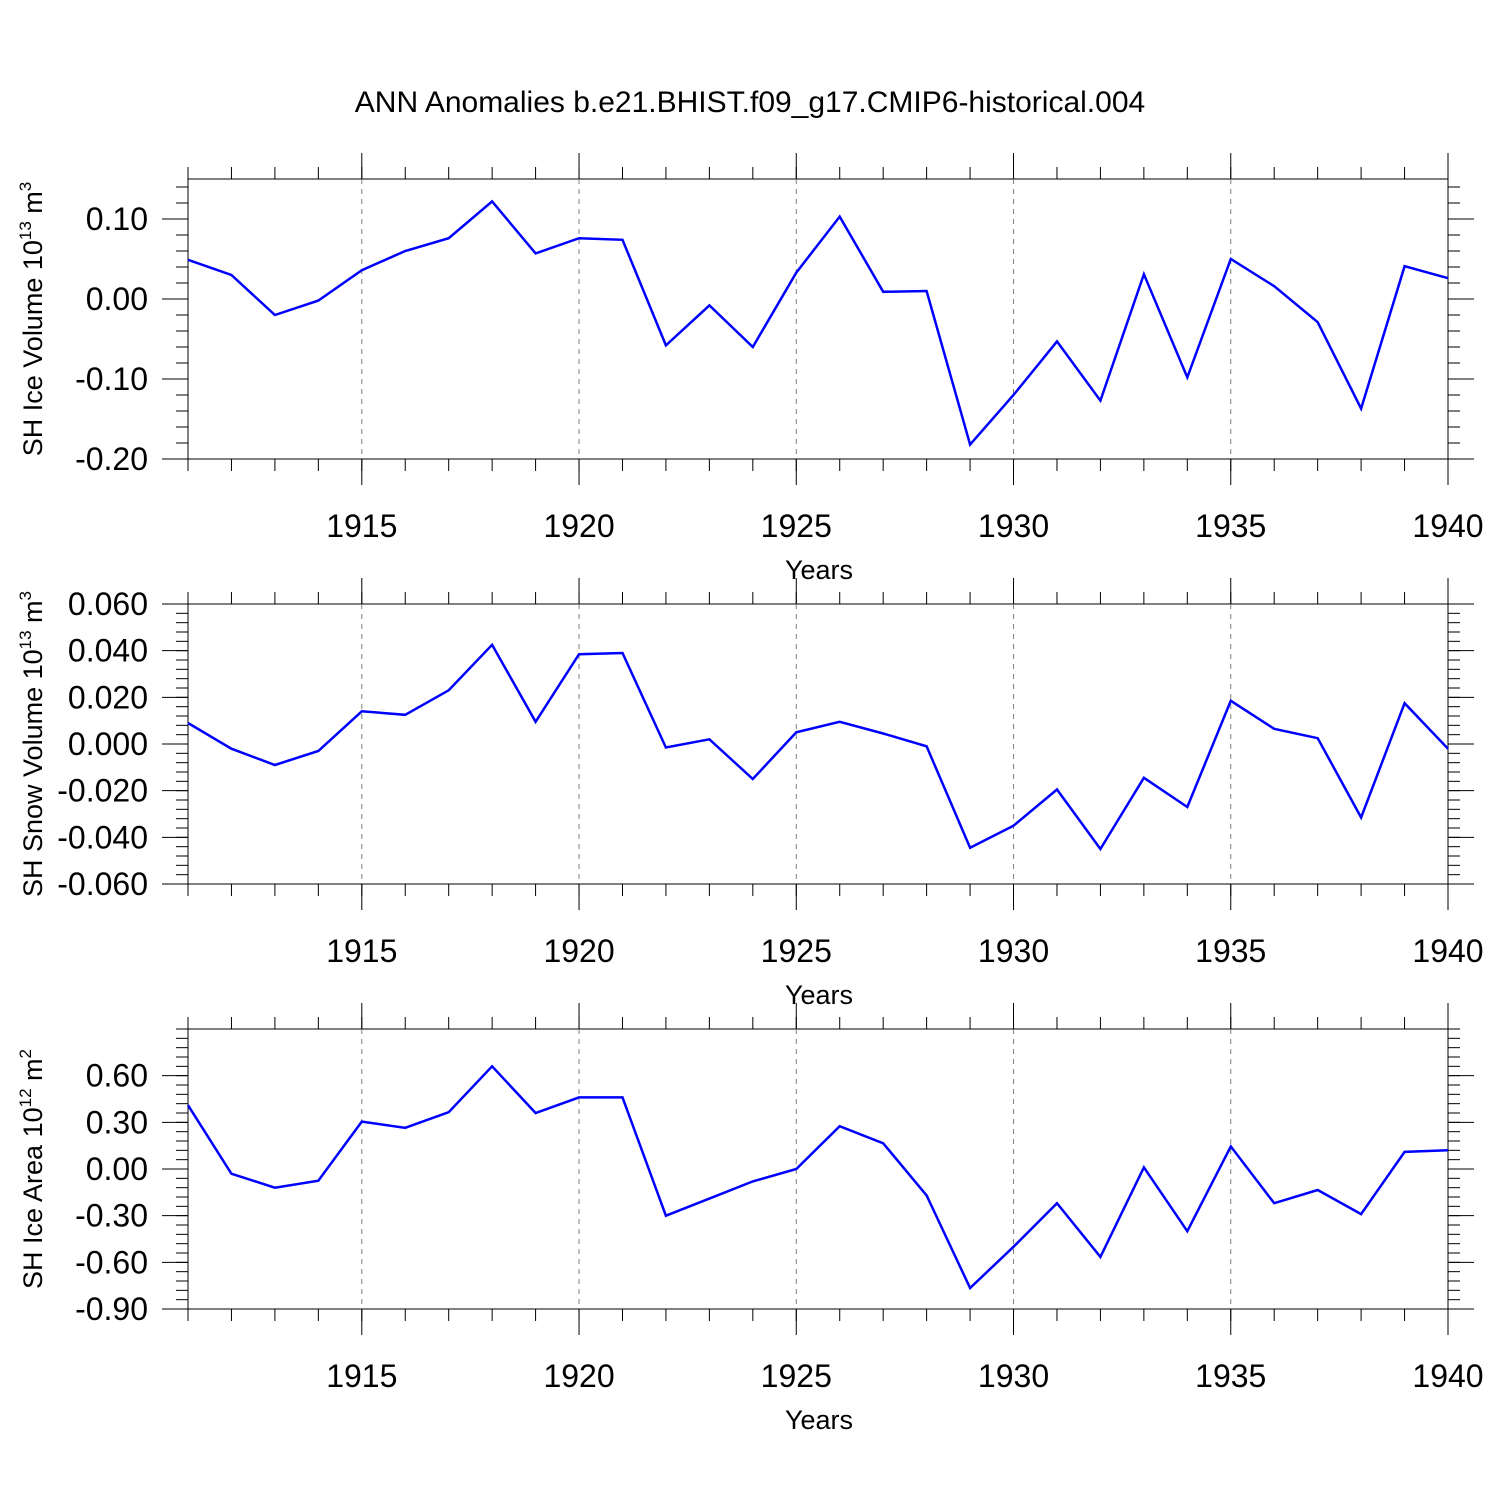 This screenshot has width=1500, height=1500. I want to click on y-tick-label: -0.10, so click(111, 379).